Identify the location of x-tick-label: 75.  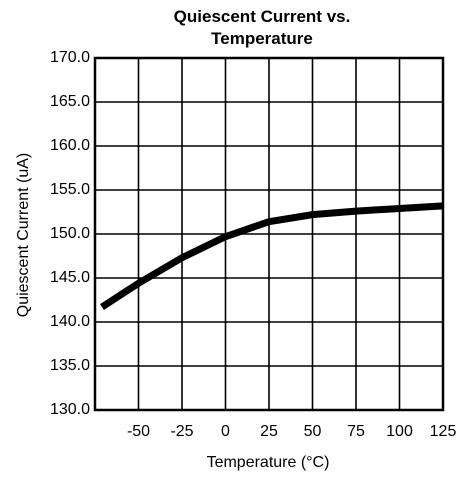
(356, 431).